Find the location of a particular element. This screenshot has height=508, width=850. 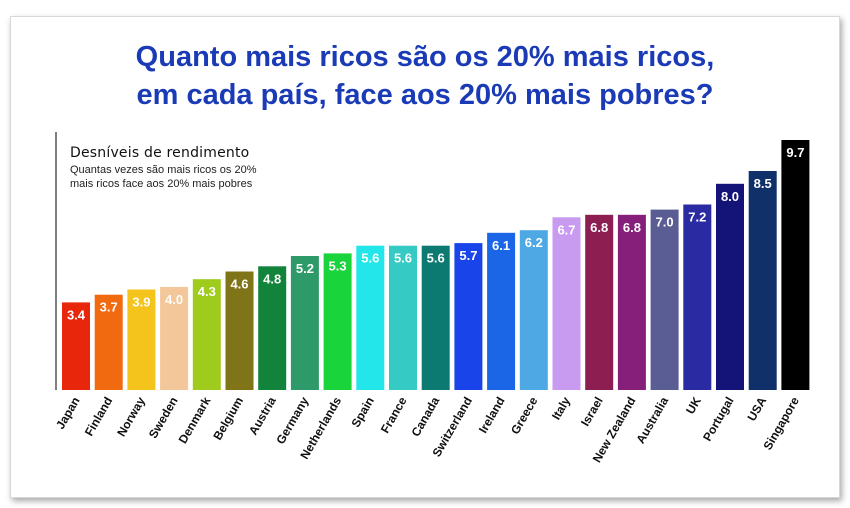

category-label: Japan is located at coordinates (67, 413).